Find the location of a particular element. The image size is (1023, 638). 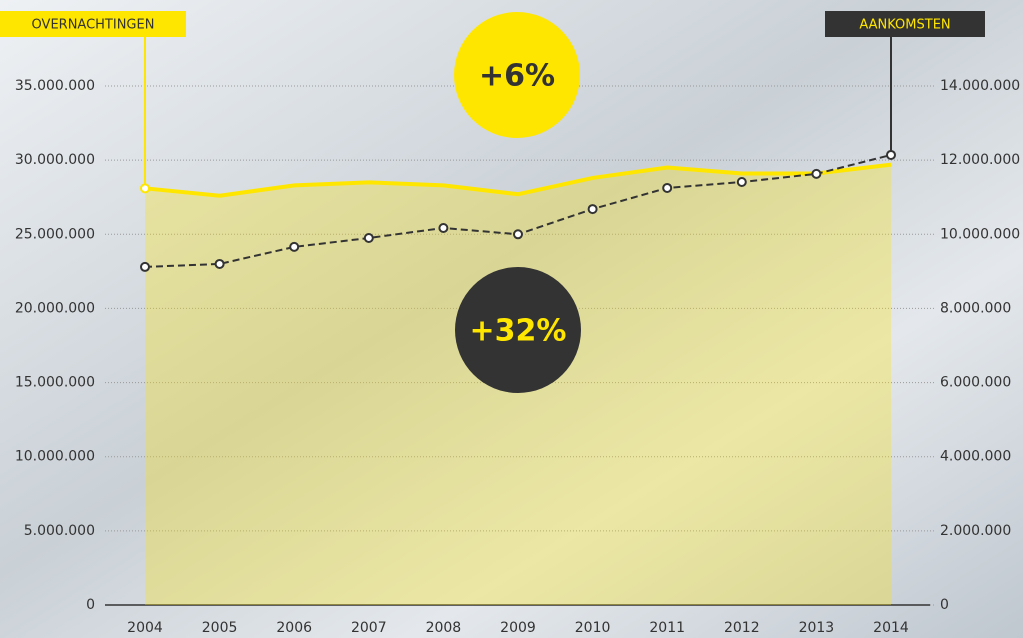

x-tick-label: 2012 is located at coordinates (742, 628).